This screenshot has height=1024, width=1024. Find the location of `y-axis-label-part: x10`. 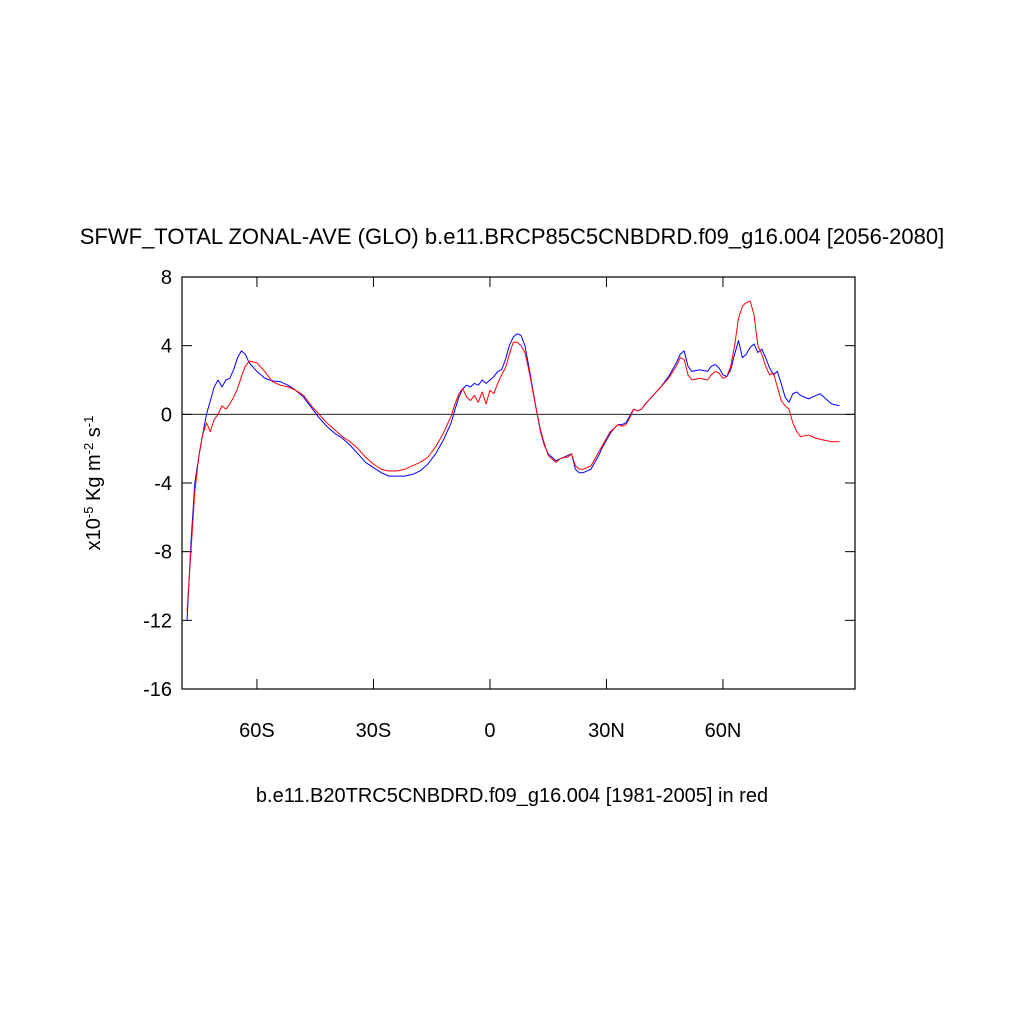

y-axis-label-part: x10 is located at coordinates (94, 534).